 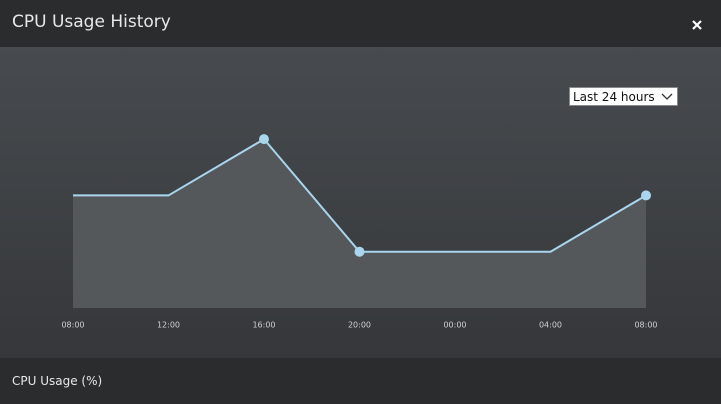 What do you see at coordinates (667, 96) in the screenshot?
I see `chevron` at bounding box center [667, 96].